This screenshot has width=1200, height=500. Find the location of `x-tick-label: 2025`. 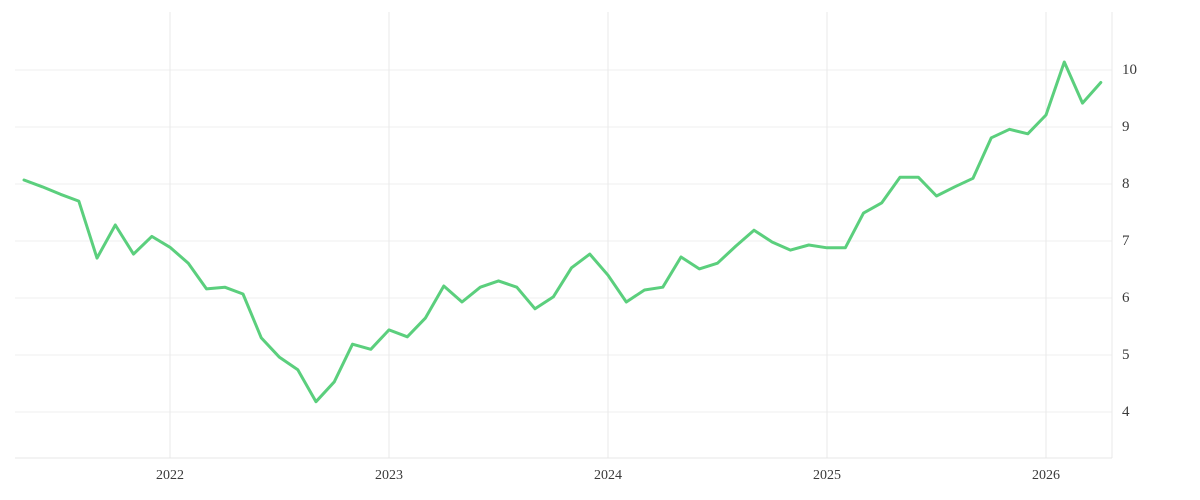

x-tick-label: 2025 is located at coordinates (827, 475).